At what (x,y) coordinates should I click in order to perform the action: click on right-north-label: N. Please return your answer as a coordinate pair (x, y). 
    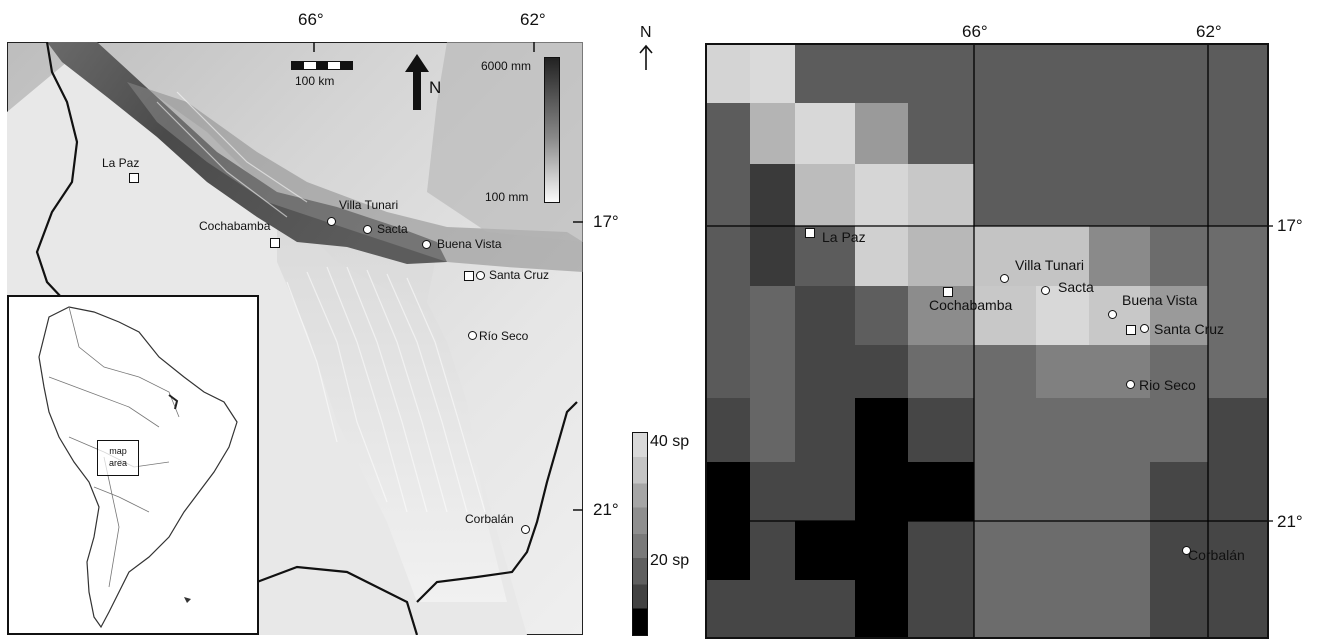
    Looking at the image, I should click on (646, 32).